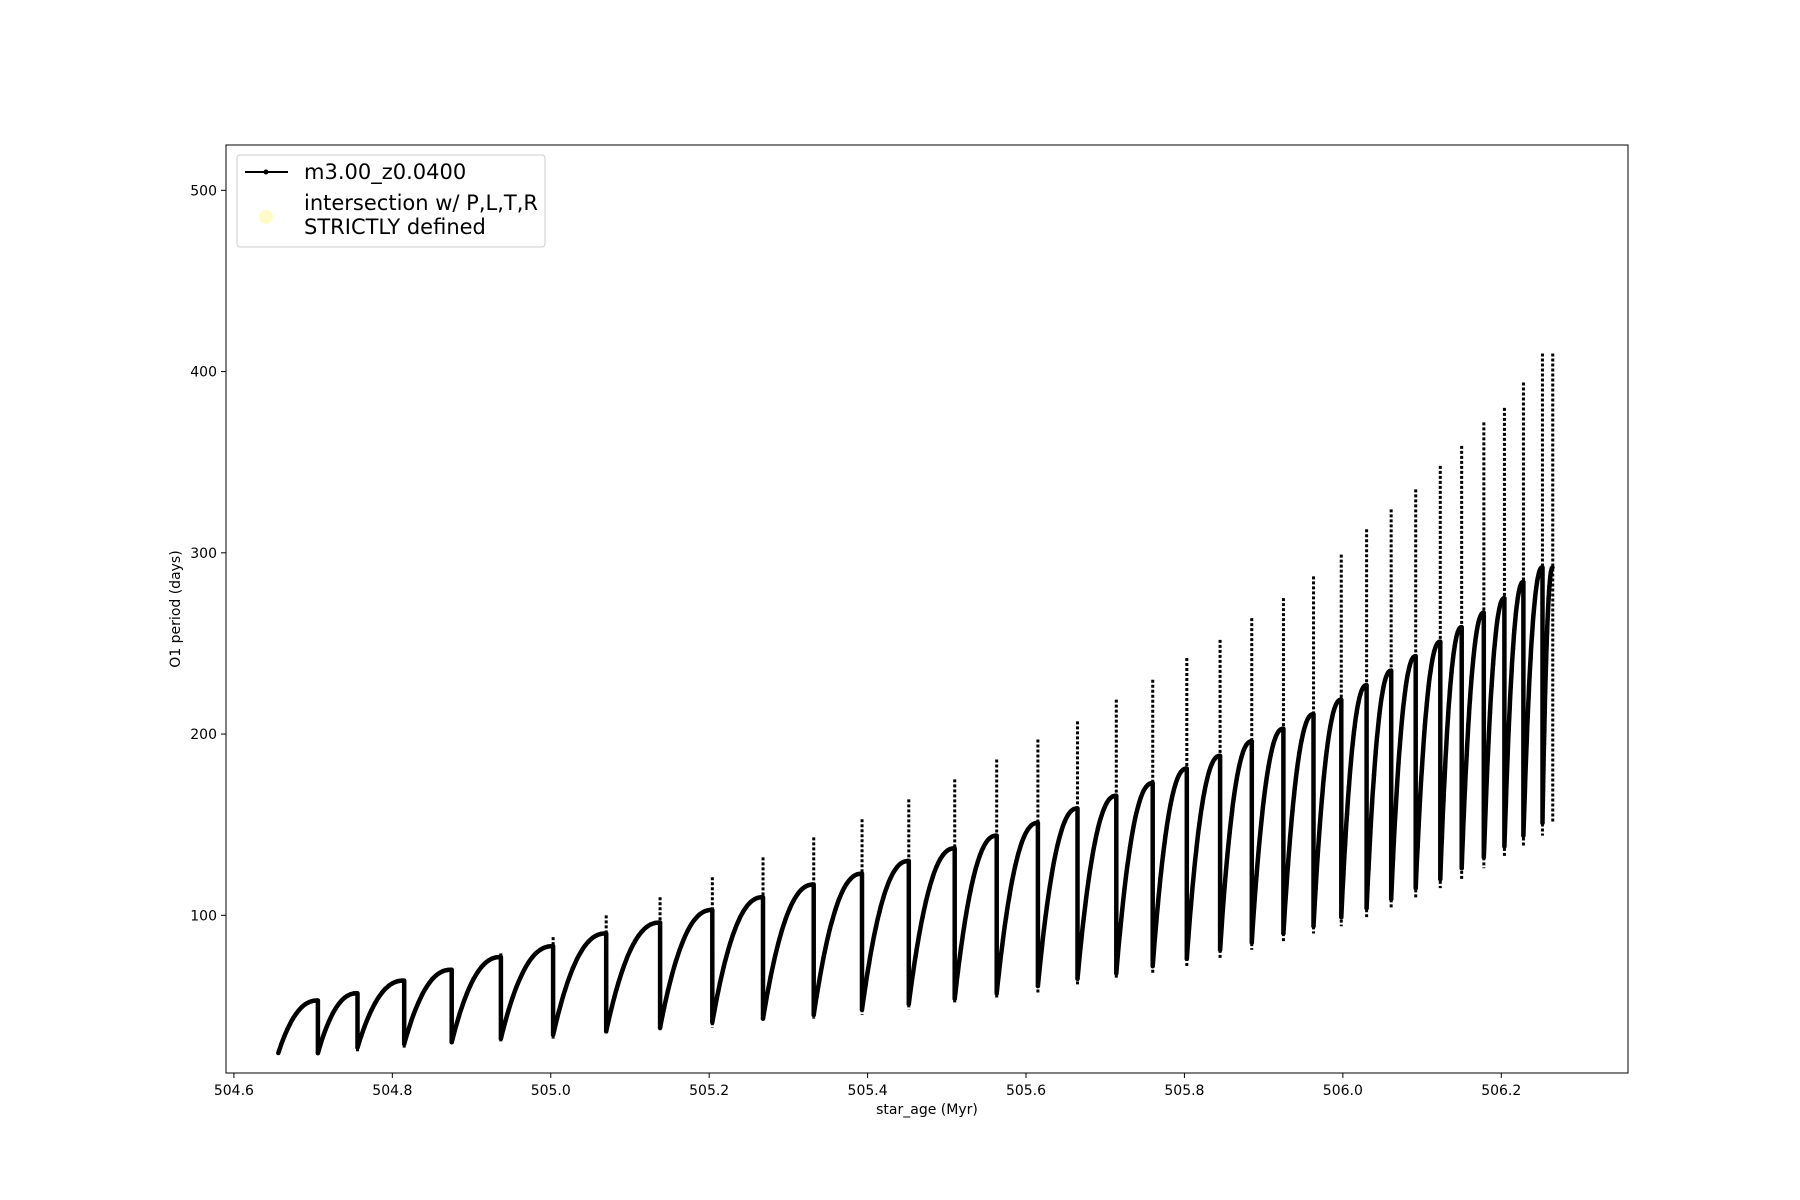 The image size is (1800, 1200). I want to click on y-tick-label: 200, so click(203, 735).